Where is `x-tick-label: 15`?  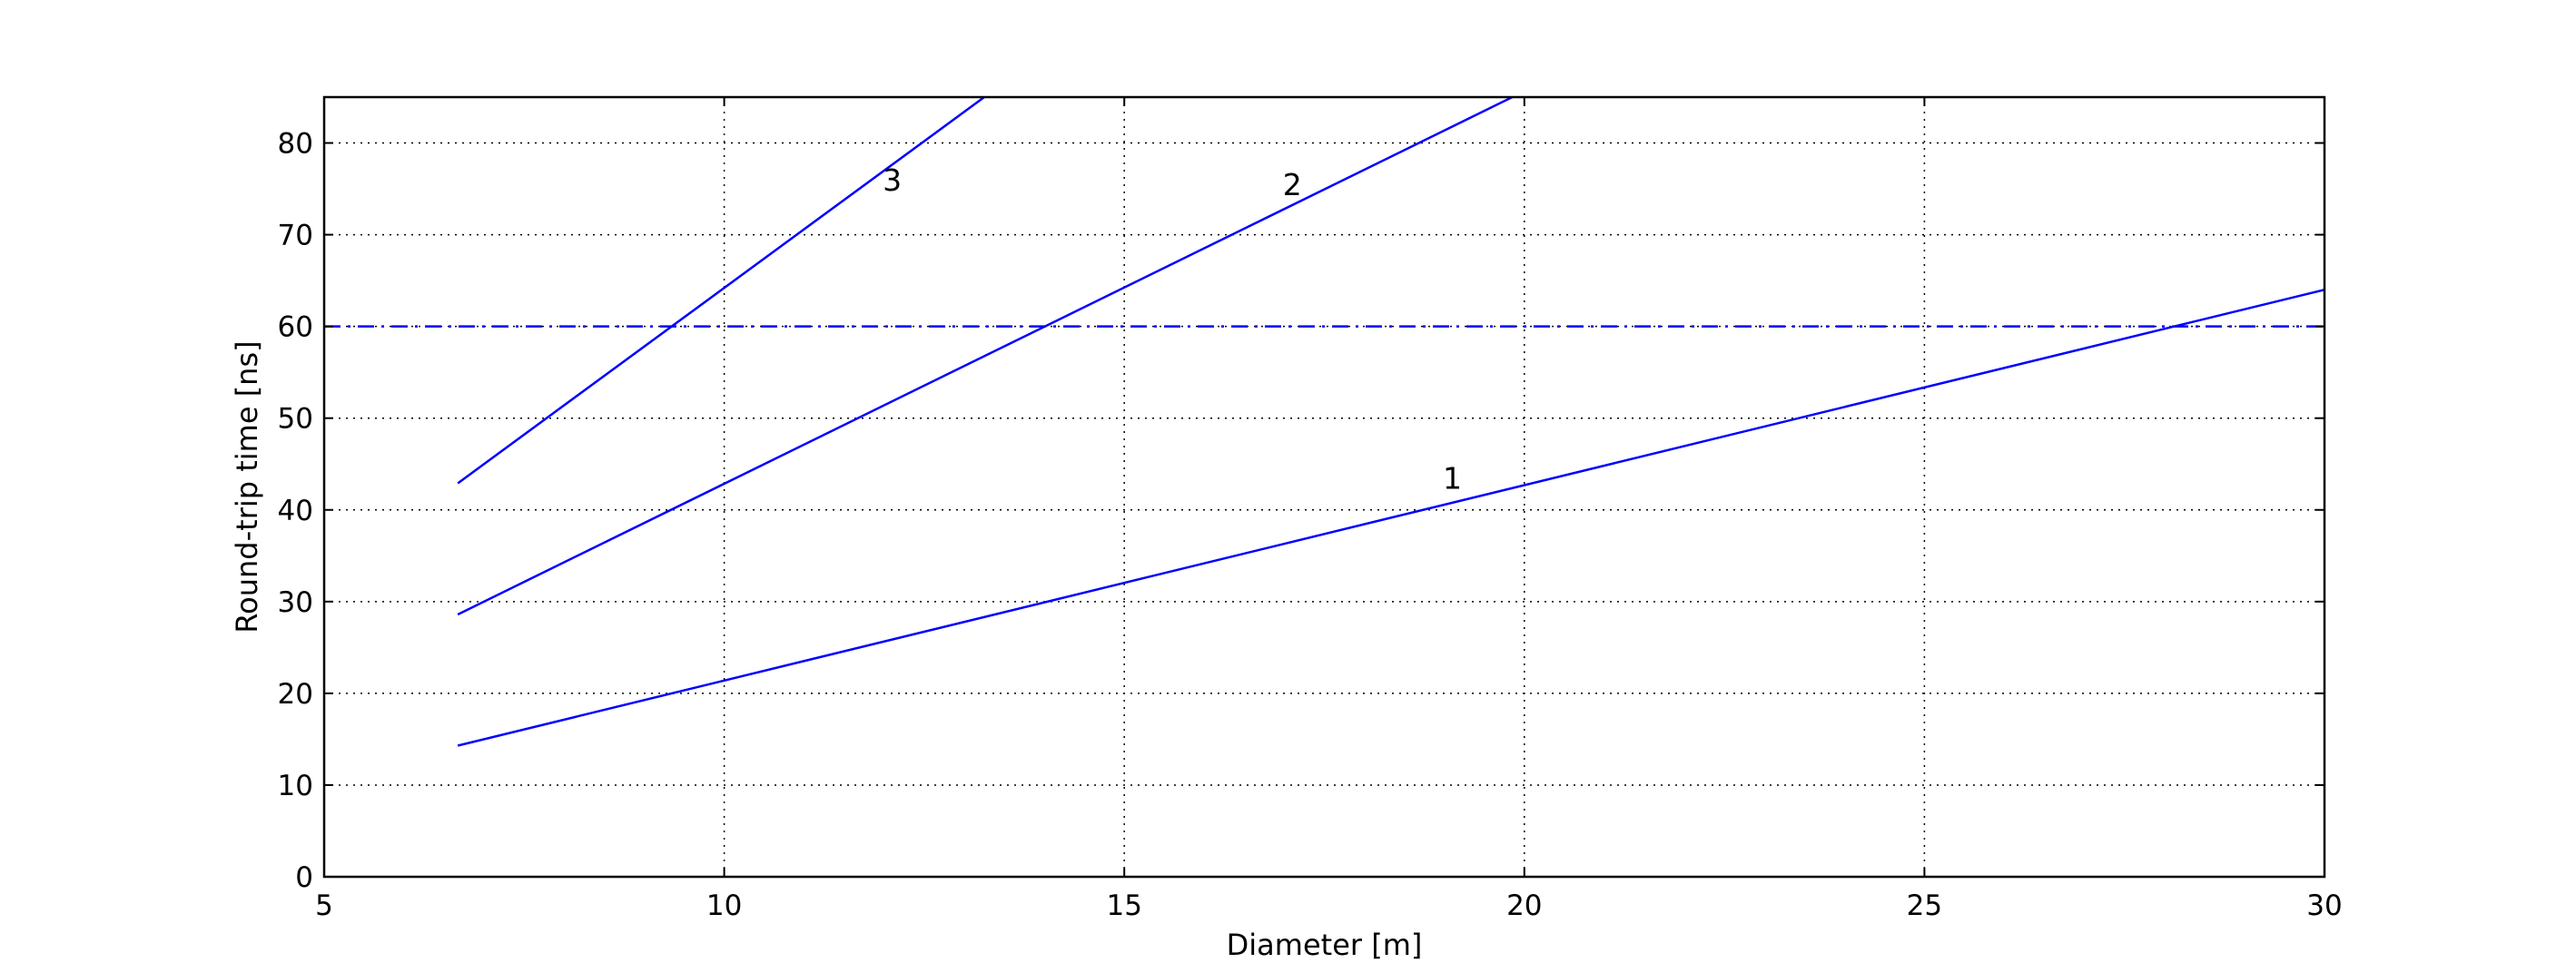 x-tick-label: 15 is located at coordinates (1123, 906).